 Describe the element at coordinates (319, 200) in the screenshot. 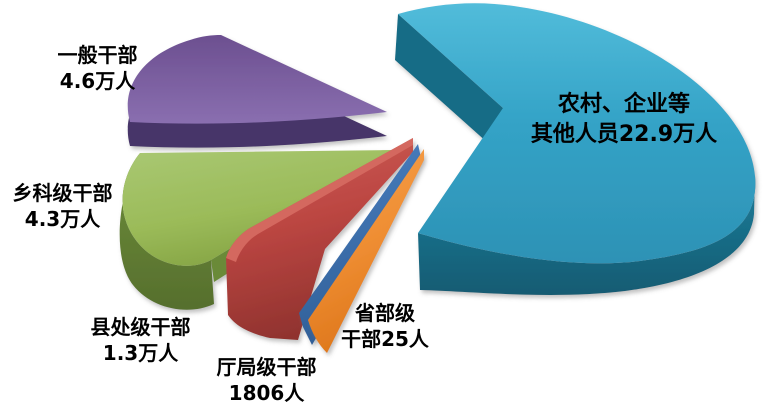

I see `slice-county-cadres-top-highlight` at that location.